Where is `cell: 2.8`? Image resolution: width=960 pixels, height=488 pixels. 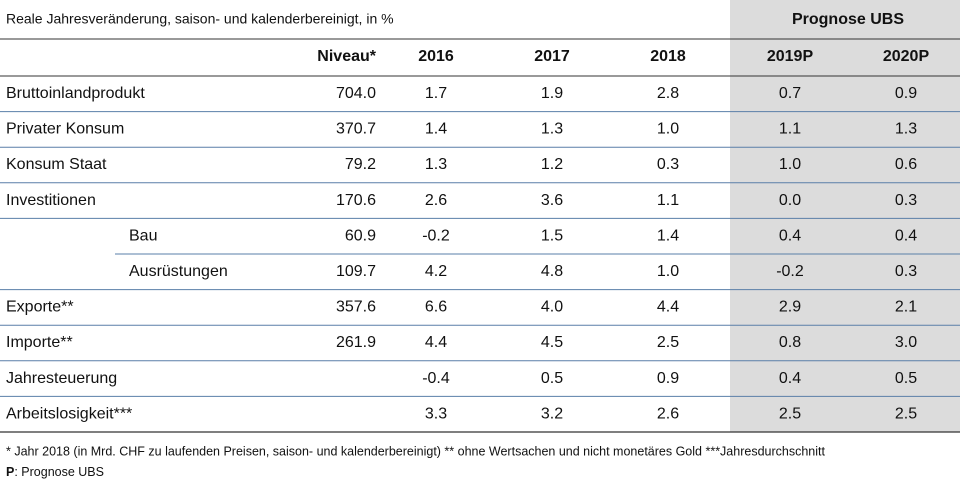 cell: 2.8 is located at coordinates (668, 93).